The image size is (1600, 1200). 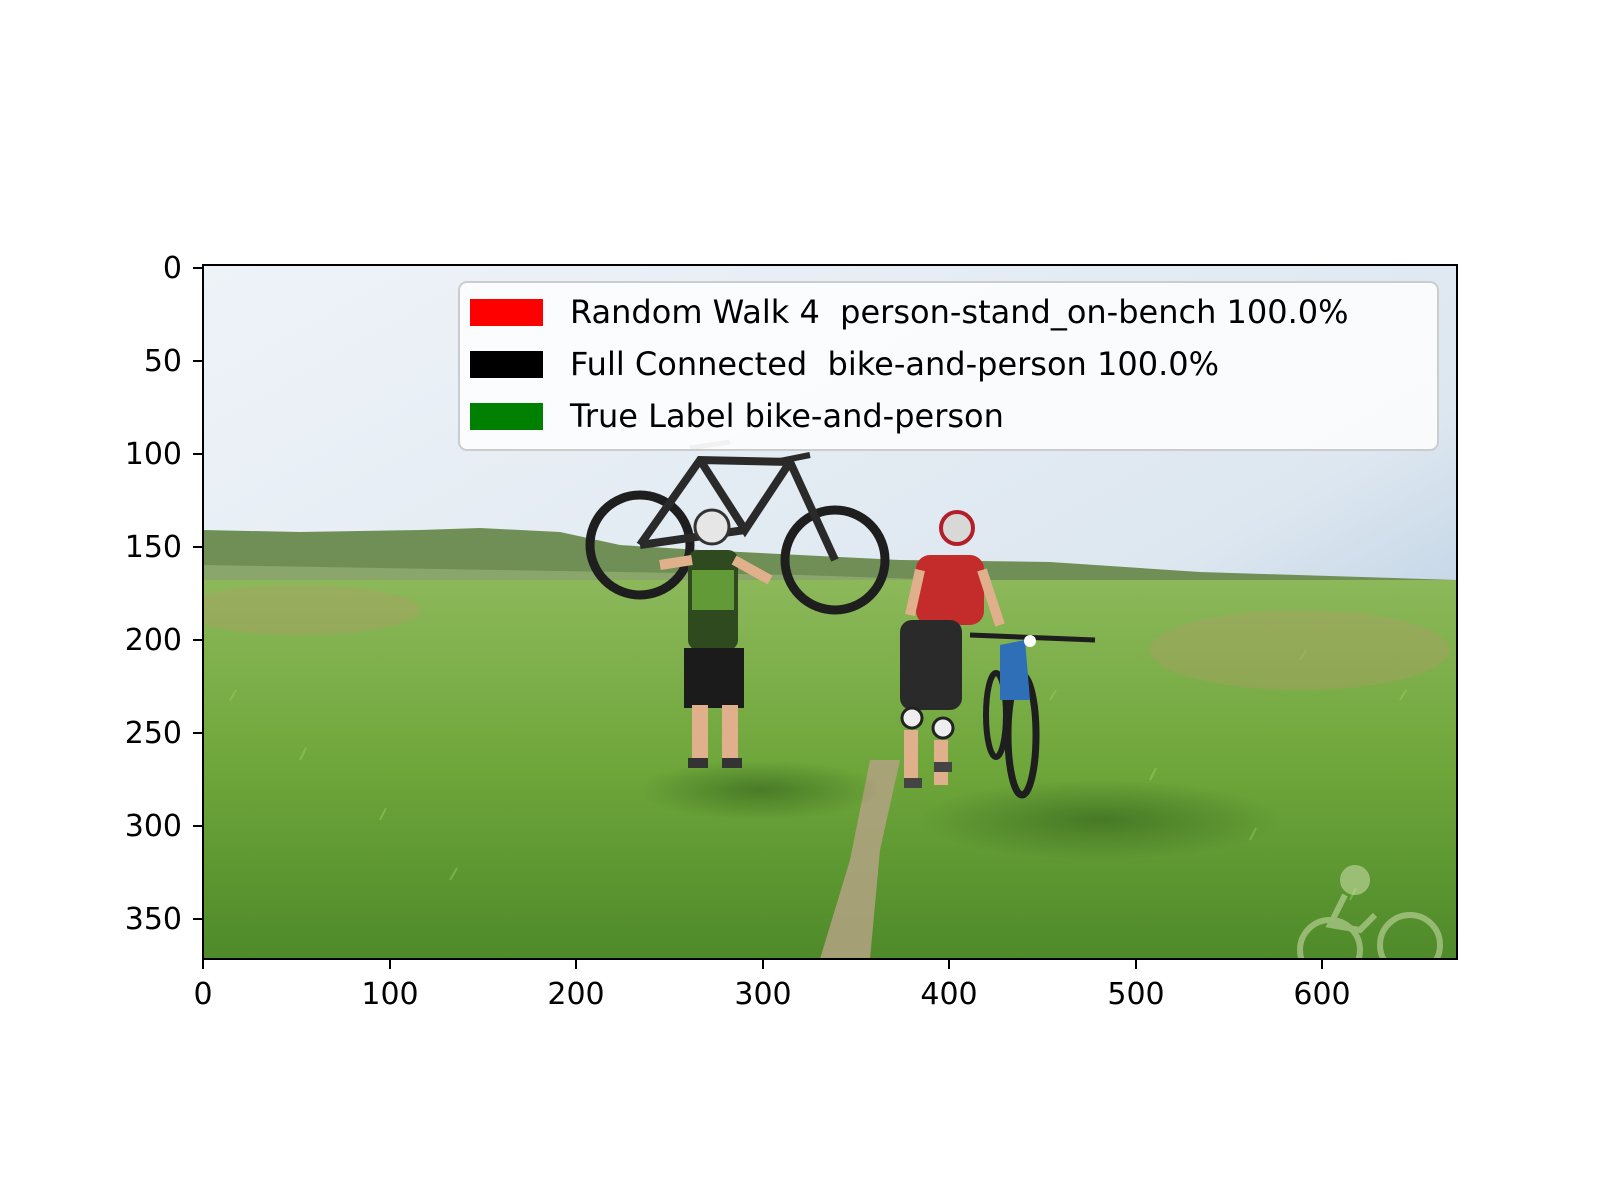 I want to click on y-tick-label: 250, so click(x=153, y=733).